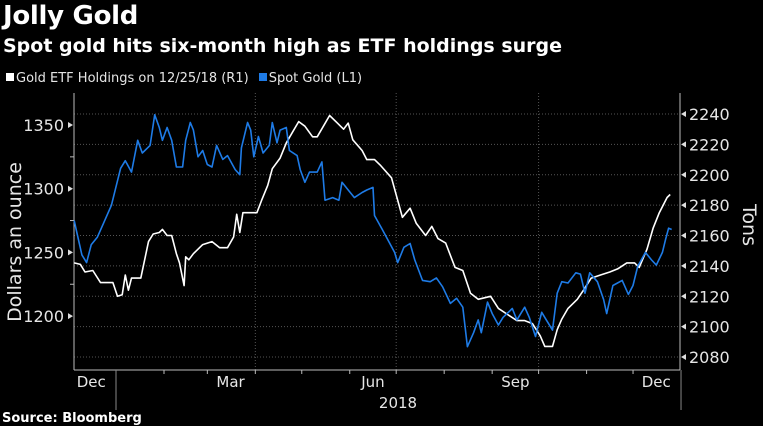  What do you see at coordinates (230, 382) in the screenshot?
I see `x-tick-label: Mar` at bounding box center [230, 382].